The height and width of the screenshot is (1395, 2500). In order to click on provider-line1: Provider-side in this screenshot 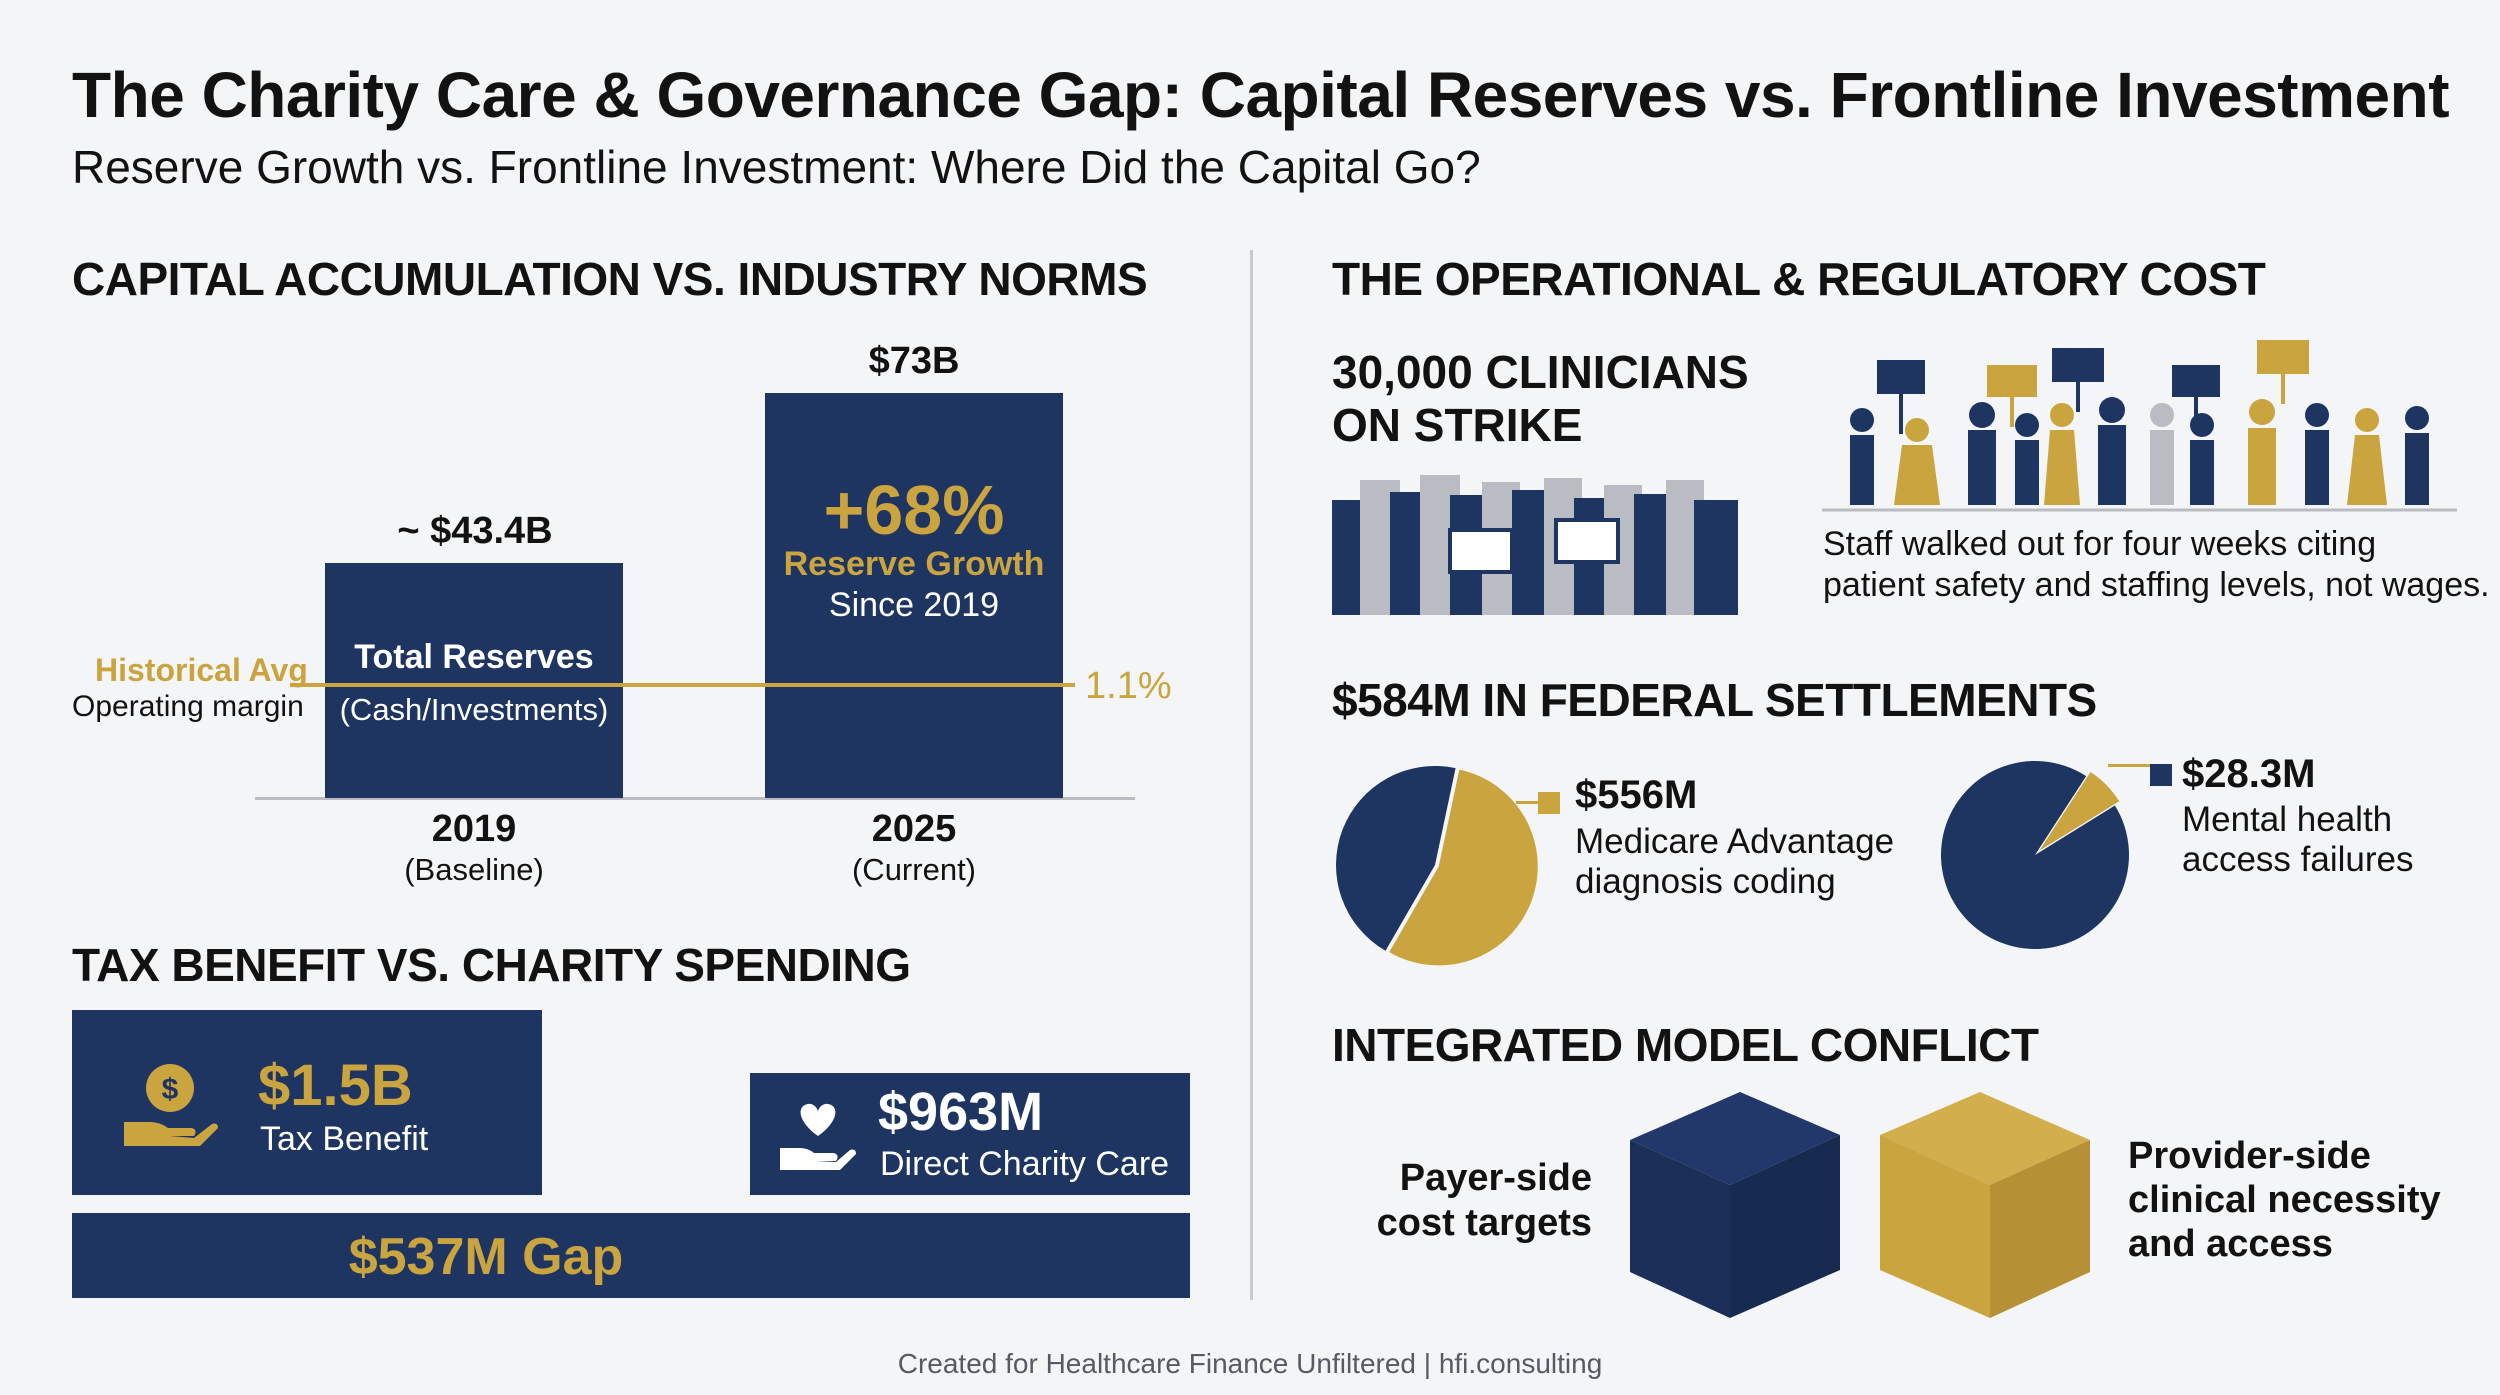, I will do `click(2249, 1156)`.